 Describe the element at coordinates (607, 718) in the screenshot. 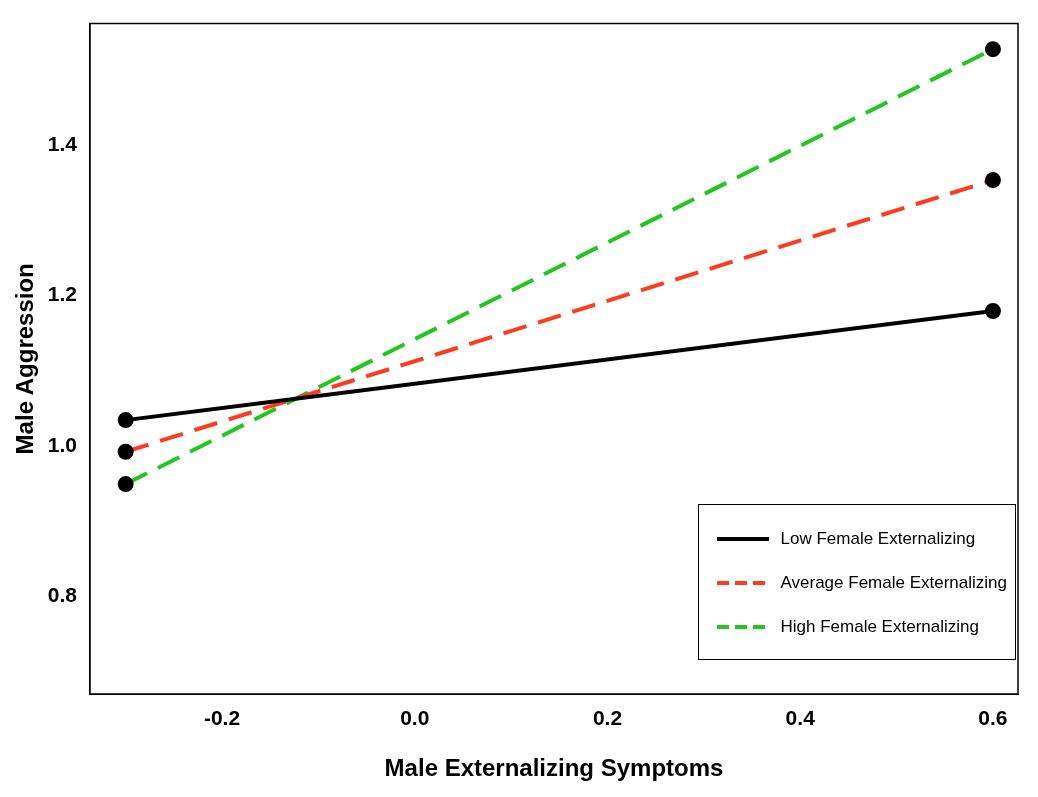

I see `x-tick-label: 0.2` at that location.